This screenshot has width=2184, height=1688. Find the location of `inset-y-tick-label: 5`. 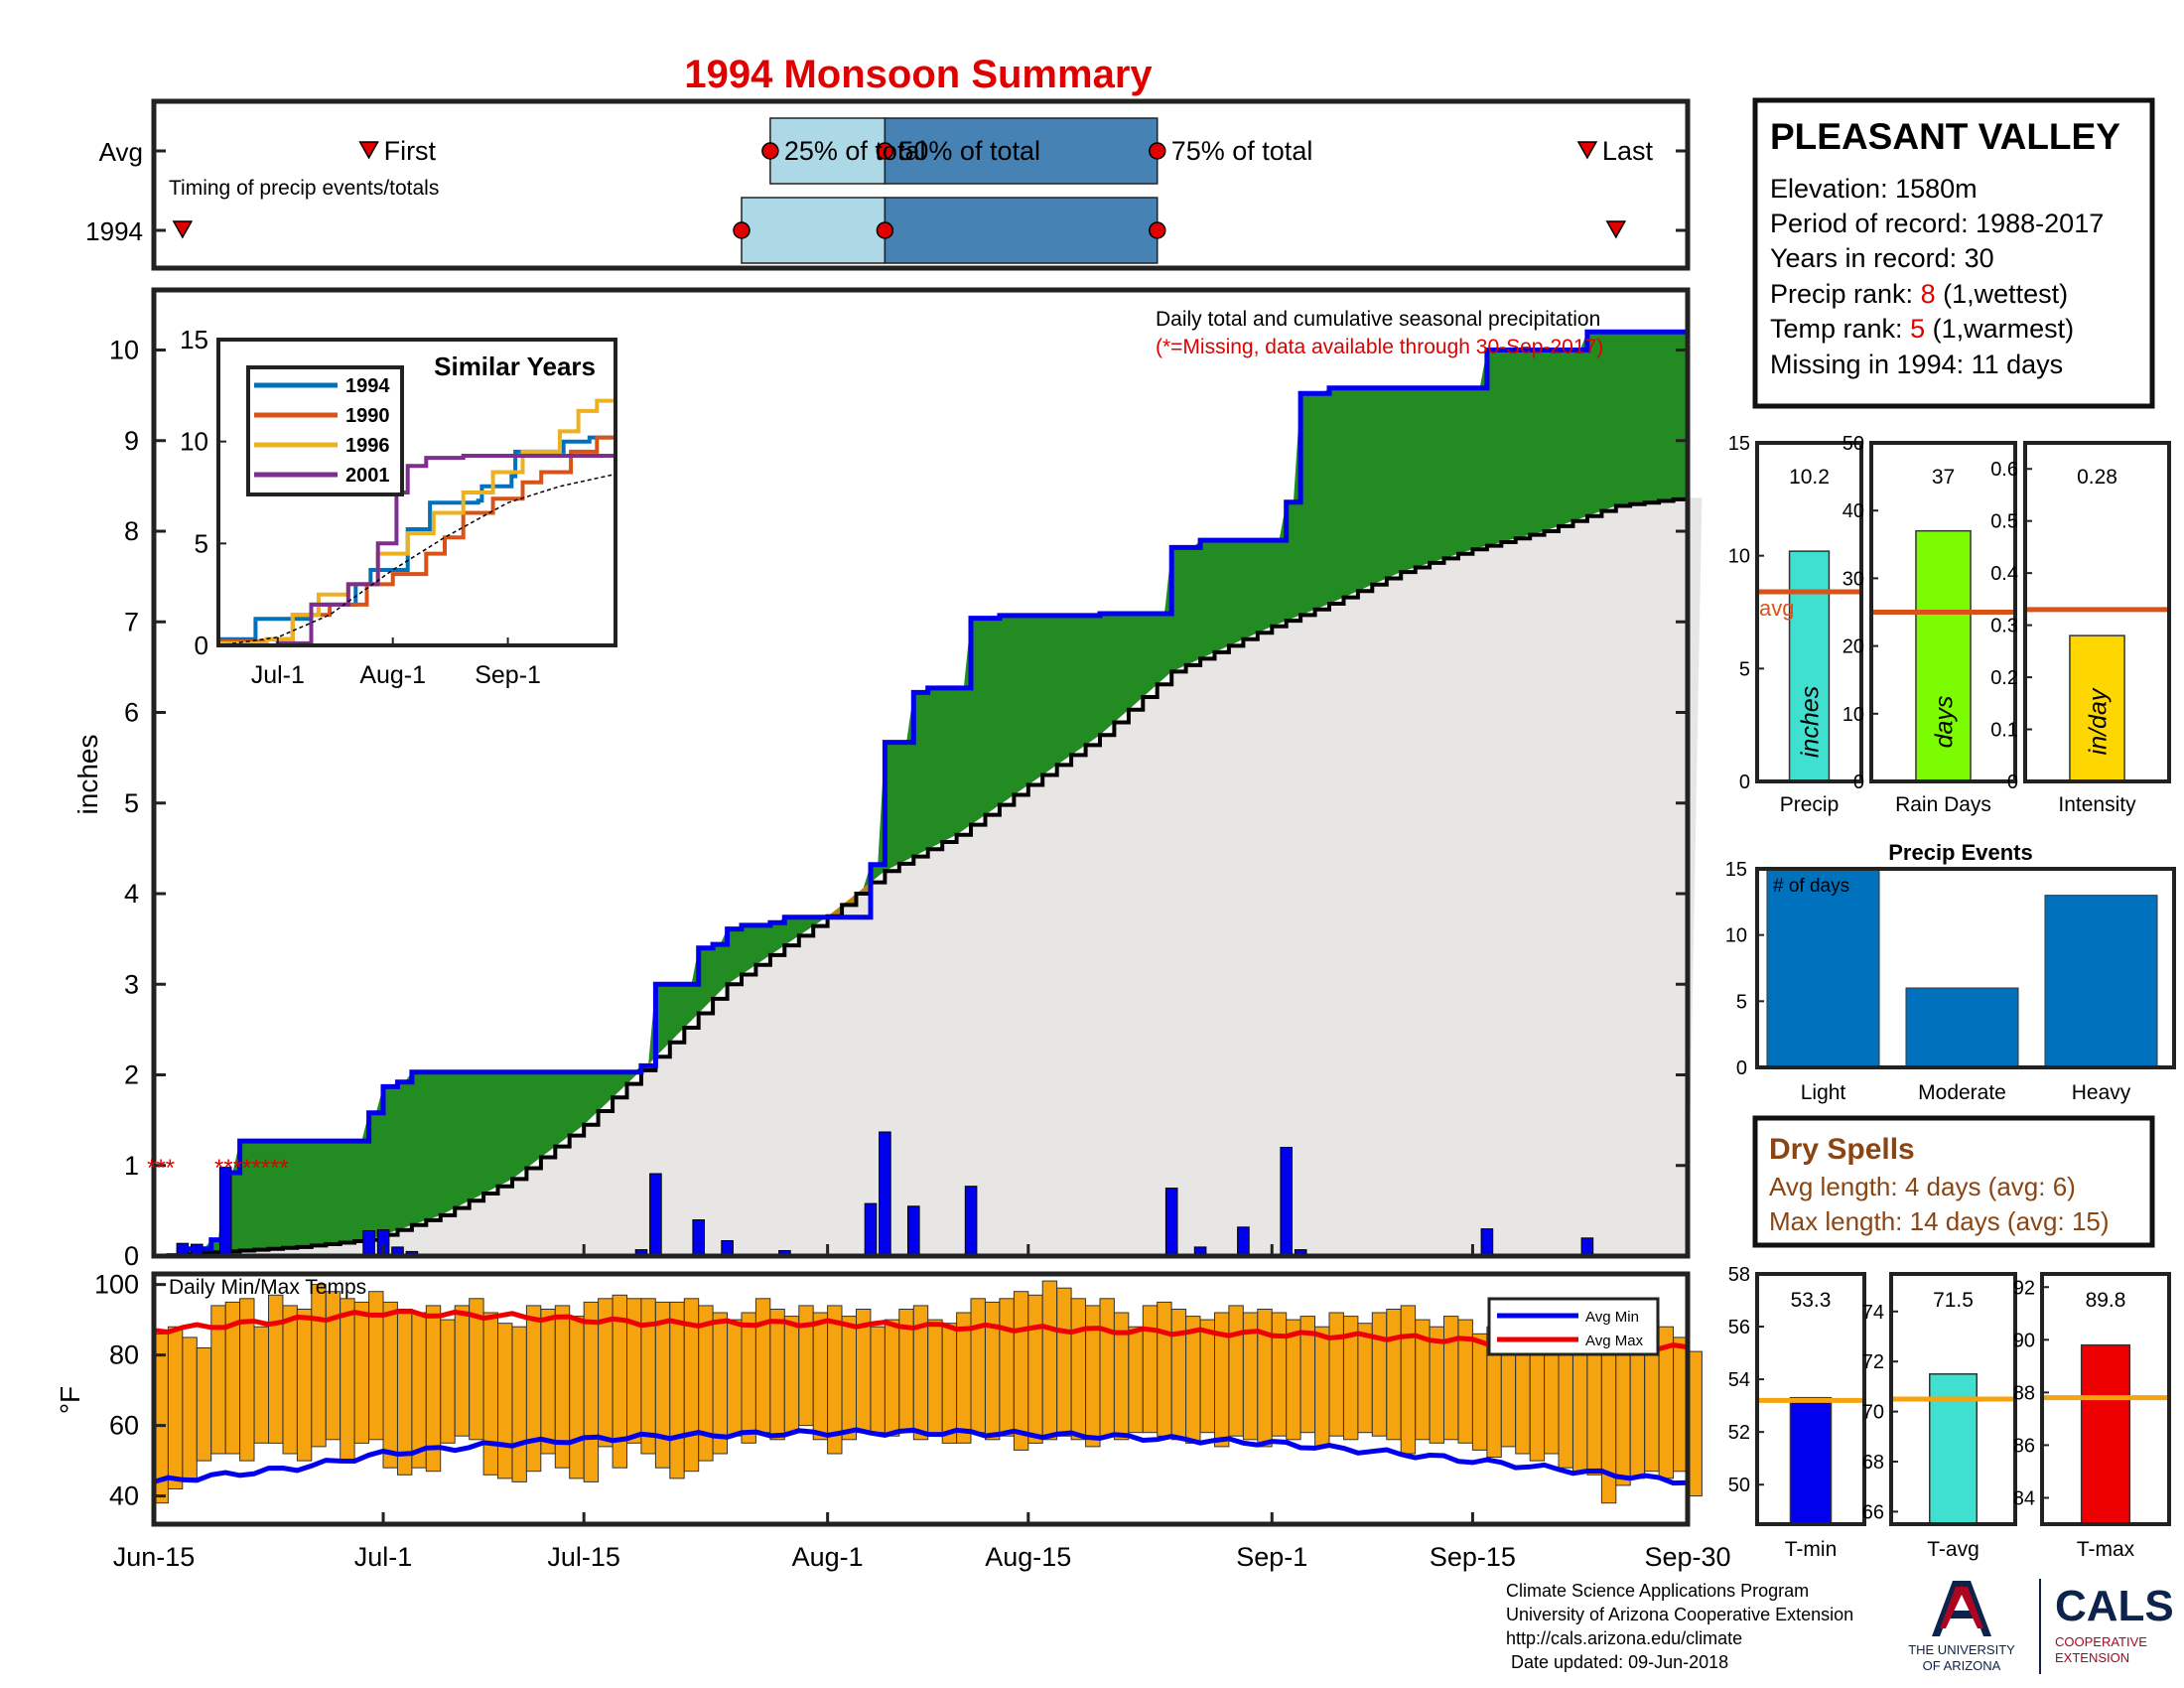

inset-y-tick-label: 5 is located at coordinates (201, 543).